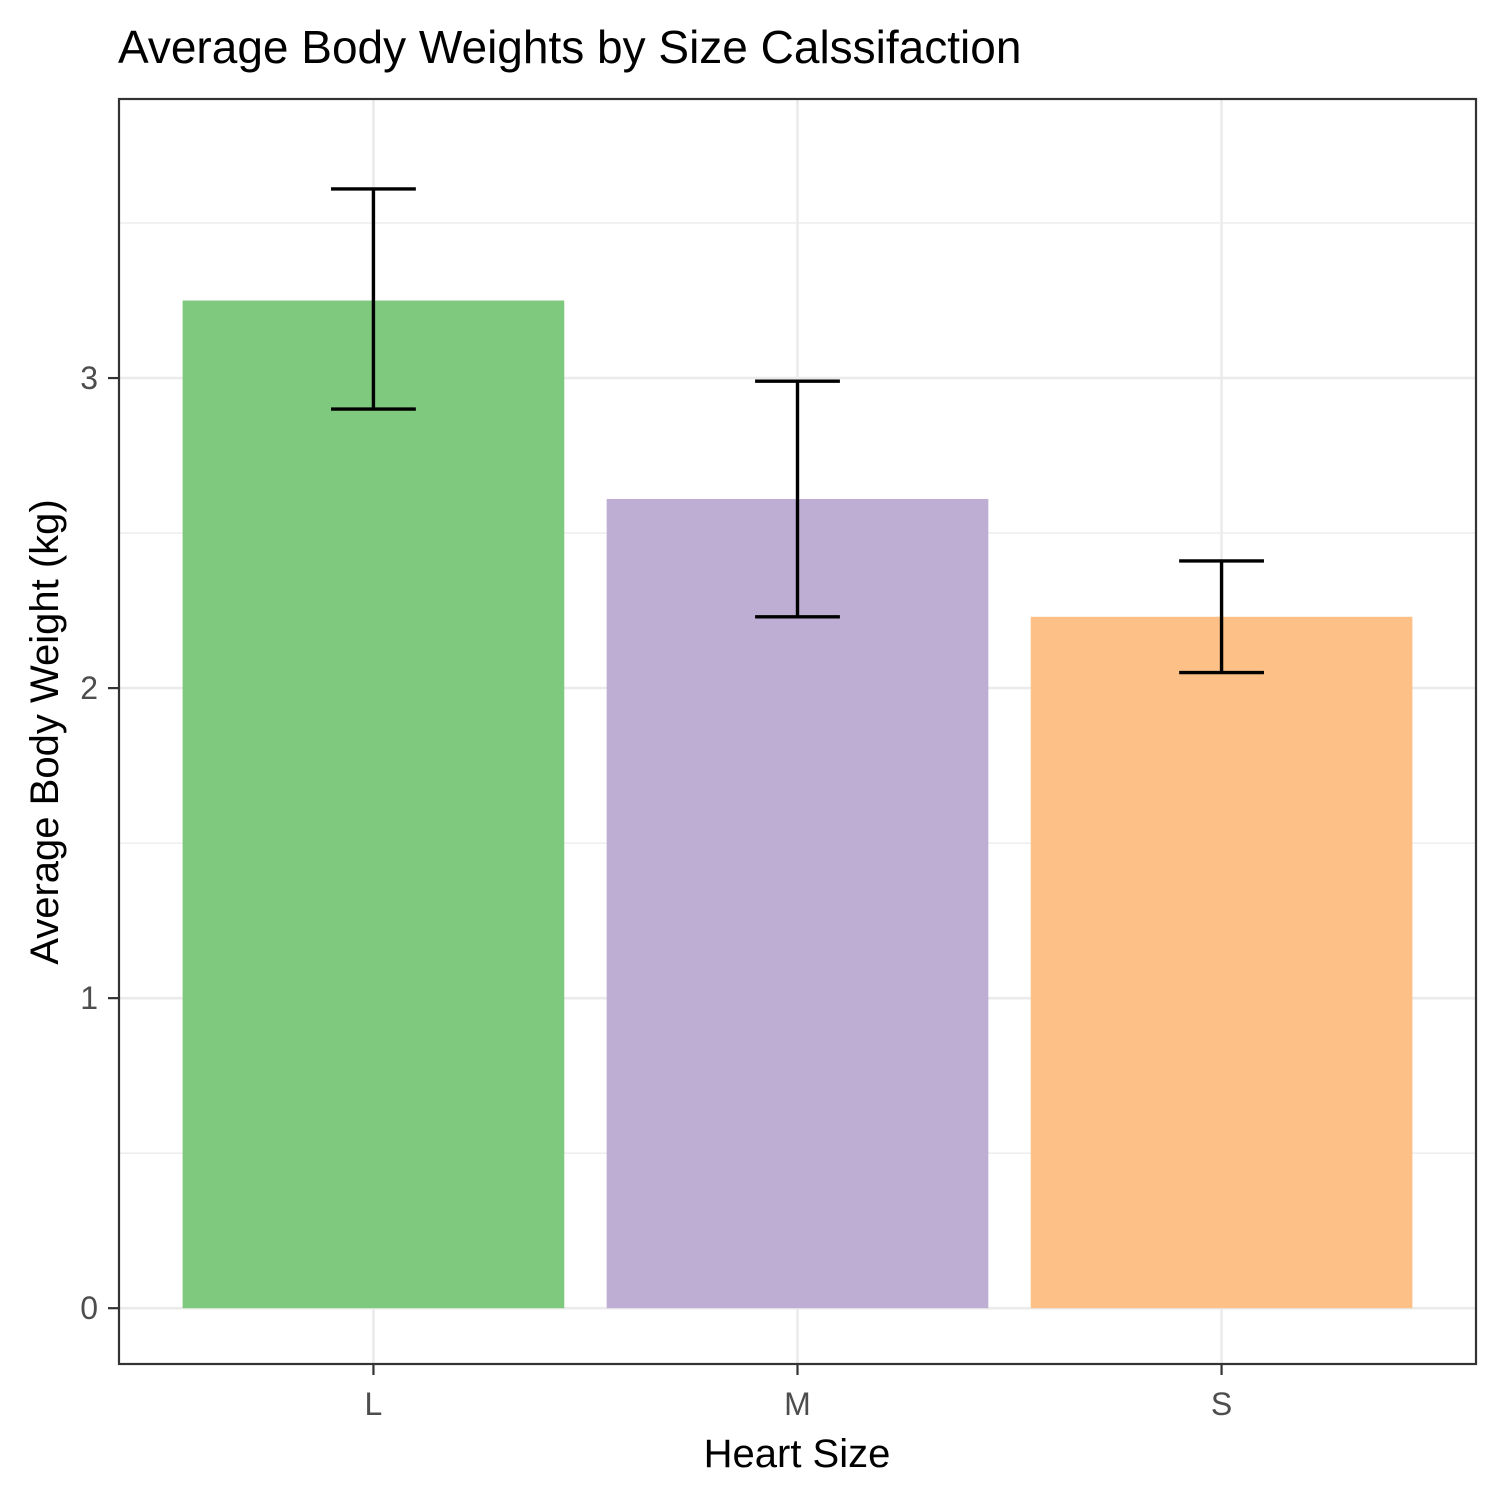 Image resolution: width=1500 pixels, height=1505 pixels. I want to click on y-tick-label: 2, so click(89, 688).